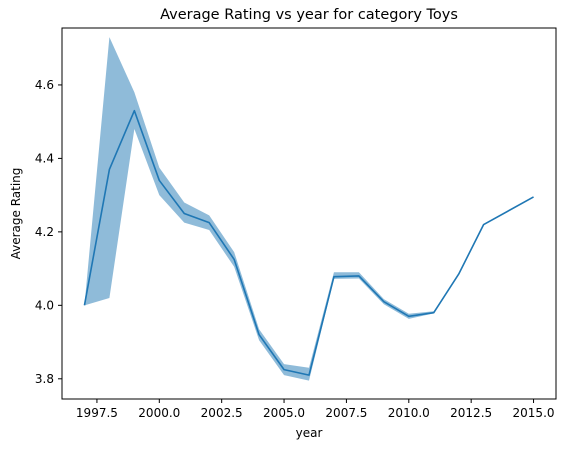 The width and height of the screenshot is (570, 453). Describe the element at coordinates (309, 15) in the screenshot. I see `chart-title: Average Rating vs year for category Toys` at that location.